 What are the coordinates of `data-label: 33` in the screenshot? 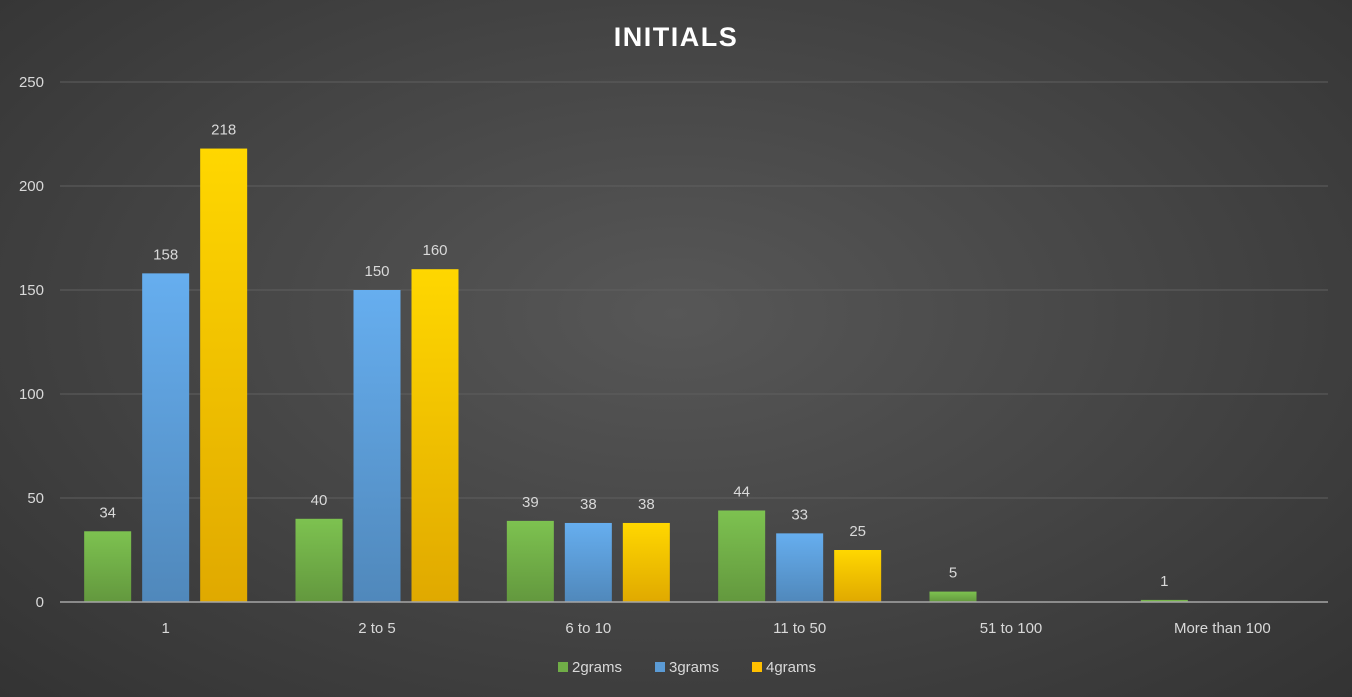 It's located at (799, 514).